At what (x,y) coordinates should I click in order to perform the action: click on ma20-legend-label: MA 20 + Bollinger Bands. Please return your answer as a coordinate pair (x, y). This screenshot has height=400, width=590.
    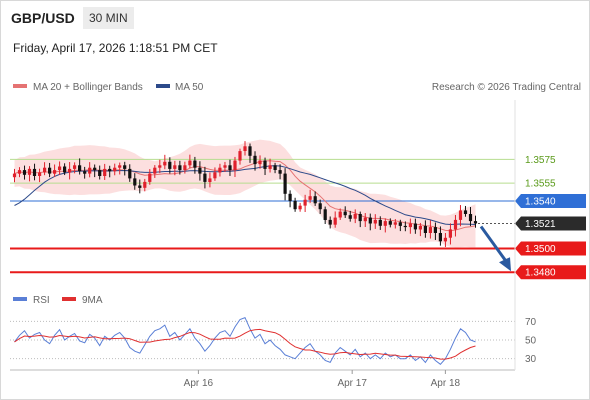
    Looking at the image, I should click on (88, 87).